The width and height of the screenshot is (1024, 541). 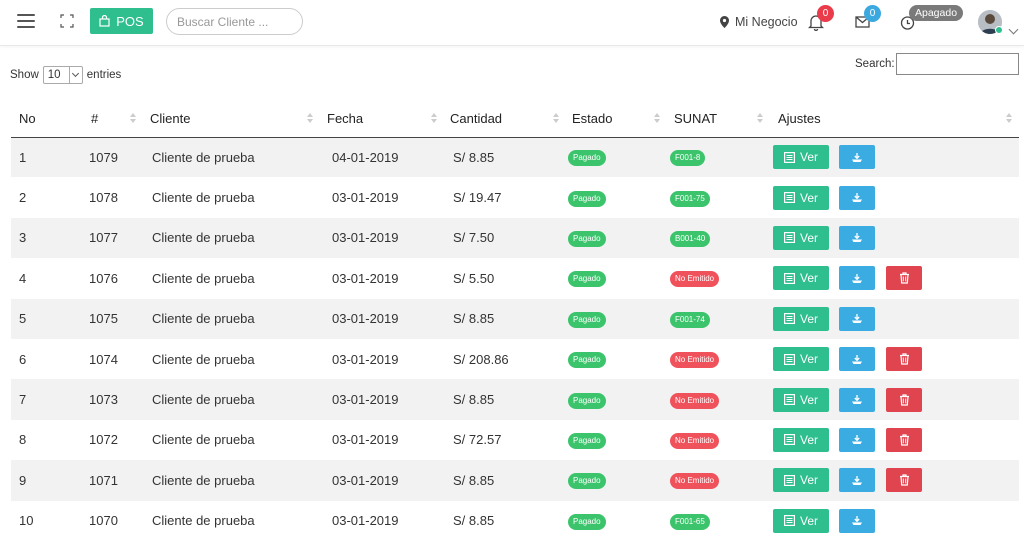 What do you see at coordinates (616, 359) in the screenshot?
I see `status-cell: Pagado` at bounding box center [616, 359].